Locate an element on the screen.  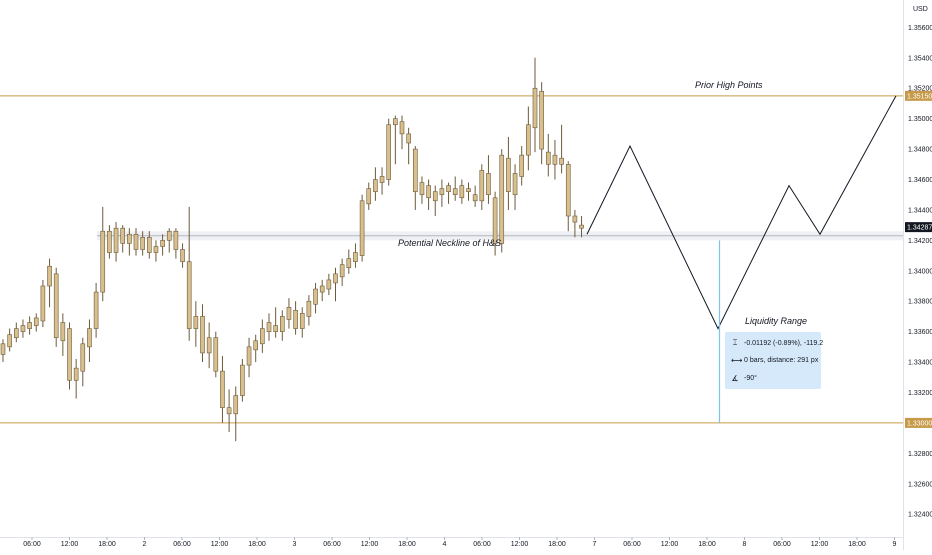
candle-body is located at coordinates (402, 128).